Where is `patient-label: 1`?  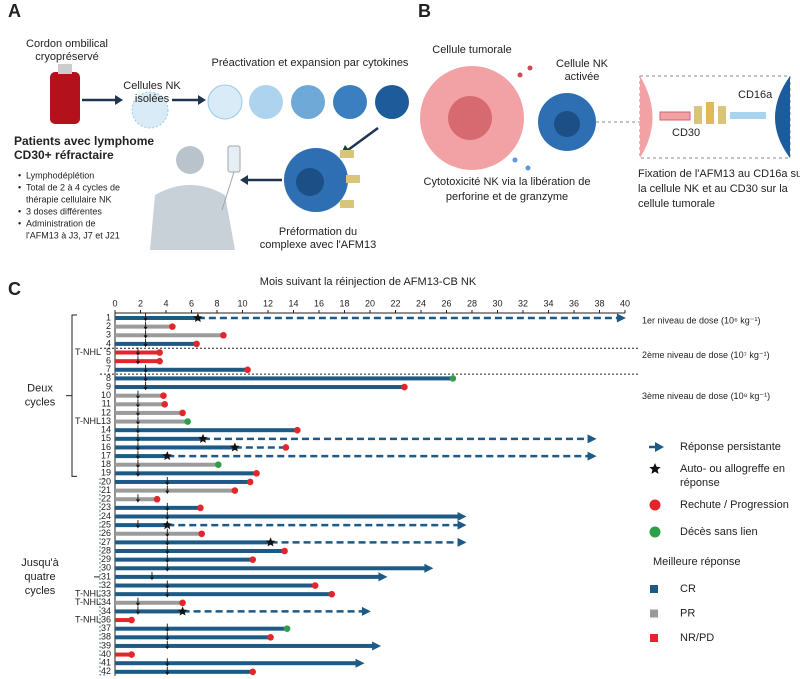
patient-label: 1 is located at coordinates (108, 317).